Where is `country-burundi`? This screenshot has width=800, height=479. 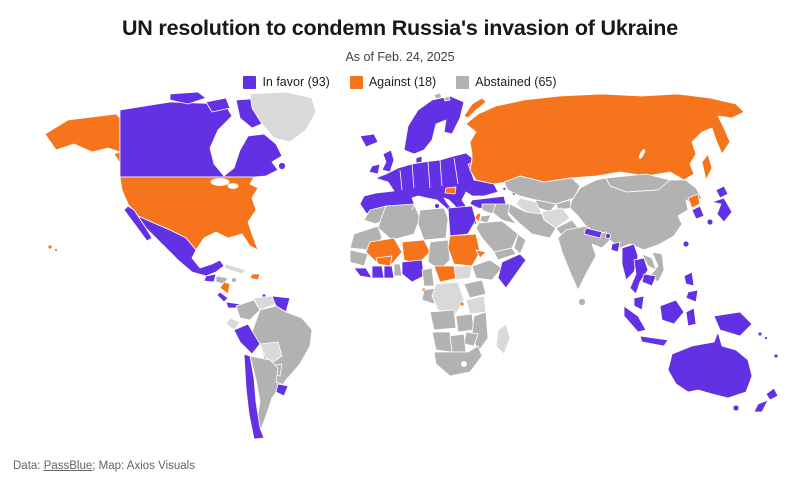 country-burundi is located at coordinates (462, 304).